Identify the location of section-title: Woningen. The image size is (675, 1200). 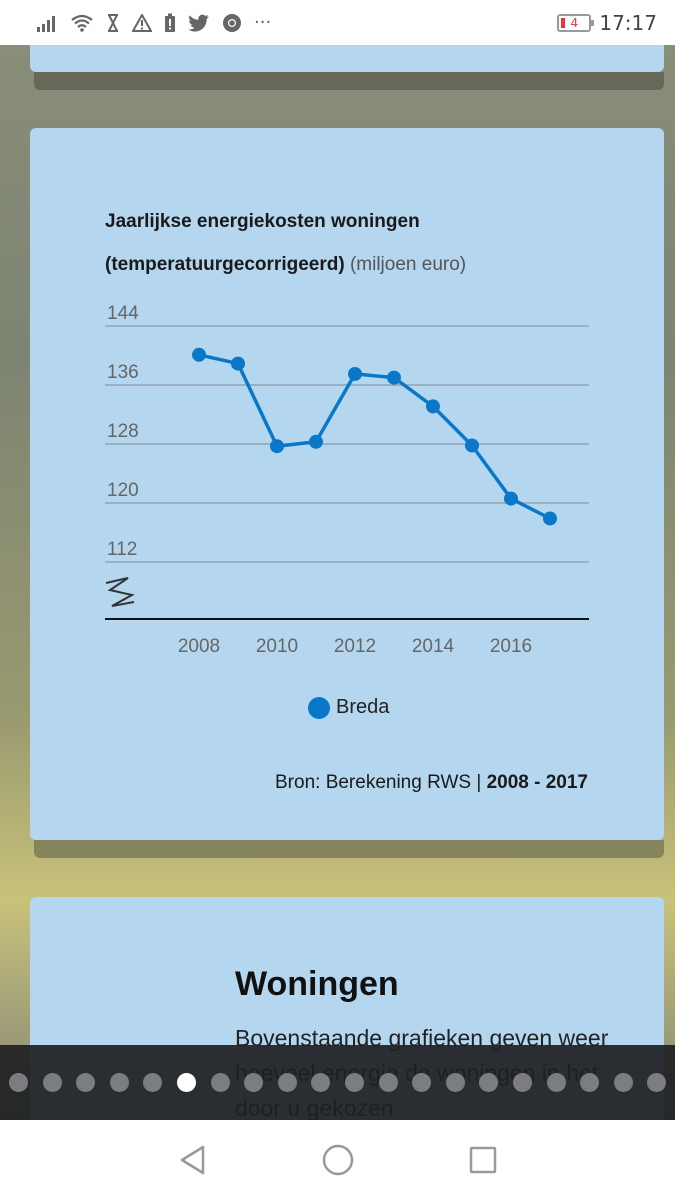
(317, 984).